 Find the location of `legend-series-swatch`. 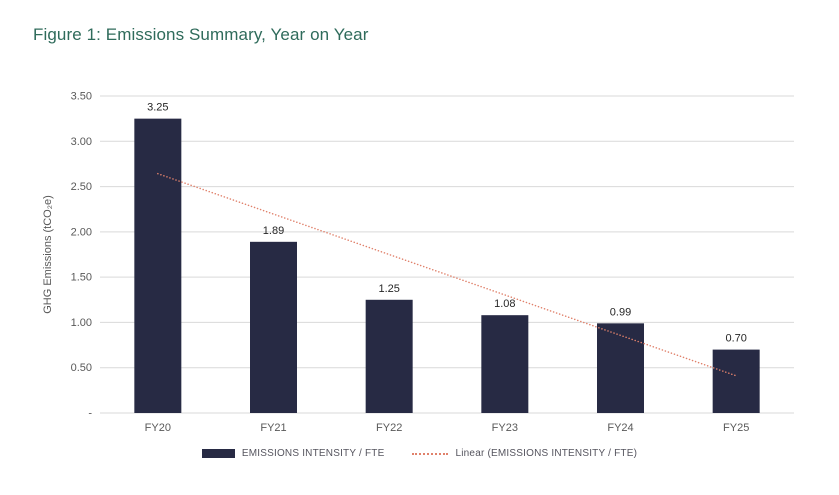

legend-series-swatch is located at coordinates (218, 453).